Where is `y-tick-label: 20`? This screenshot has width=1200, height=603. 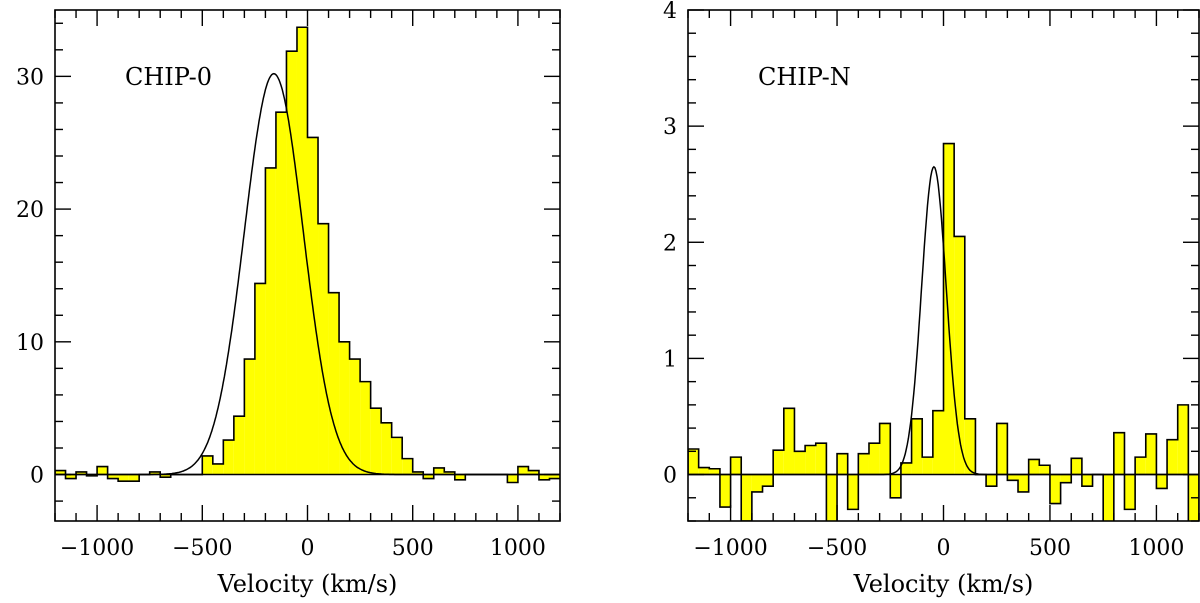 y-tick-label: 20 is located at coordinates (30, 210).